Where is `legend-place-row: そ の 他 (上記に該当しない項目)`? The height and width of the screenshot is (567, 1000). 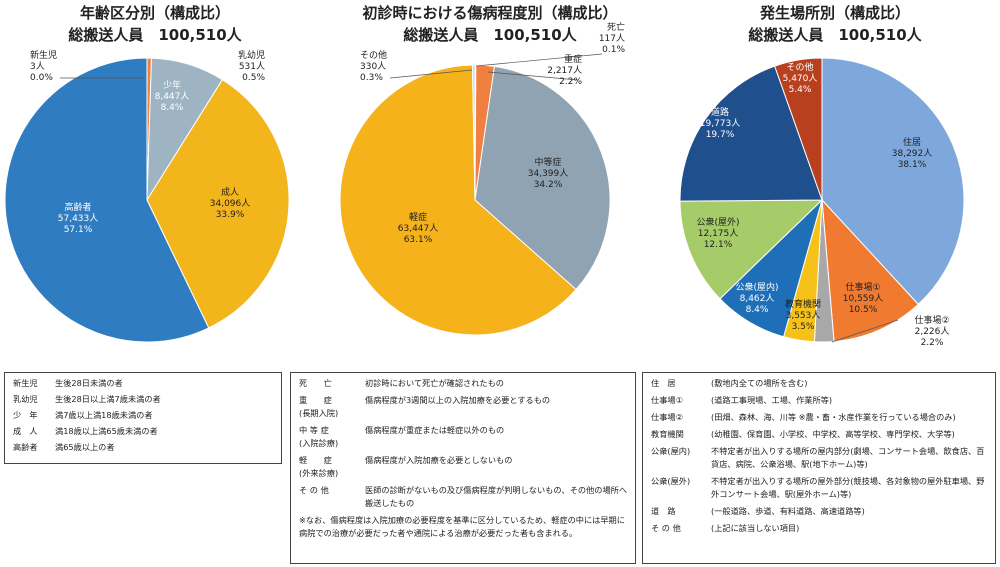
legend-place-row: そ の 他 (上記に該当しない項目) is located at coordinates (819, 528).